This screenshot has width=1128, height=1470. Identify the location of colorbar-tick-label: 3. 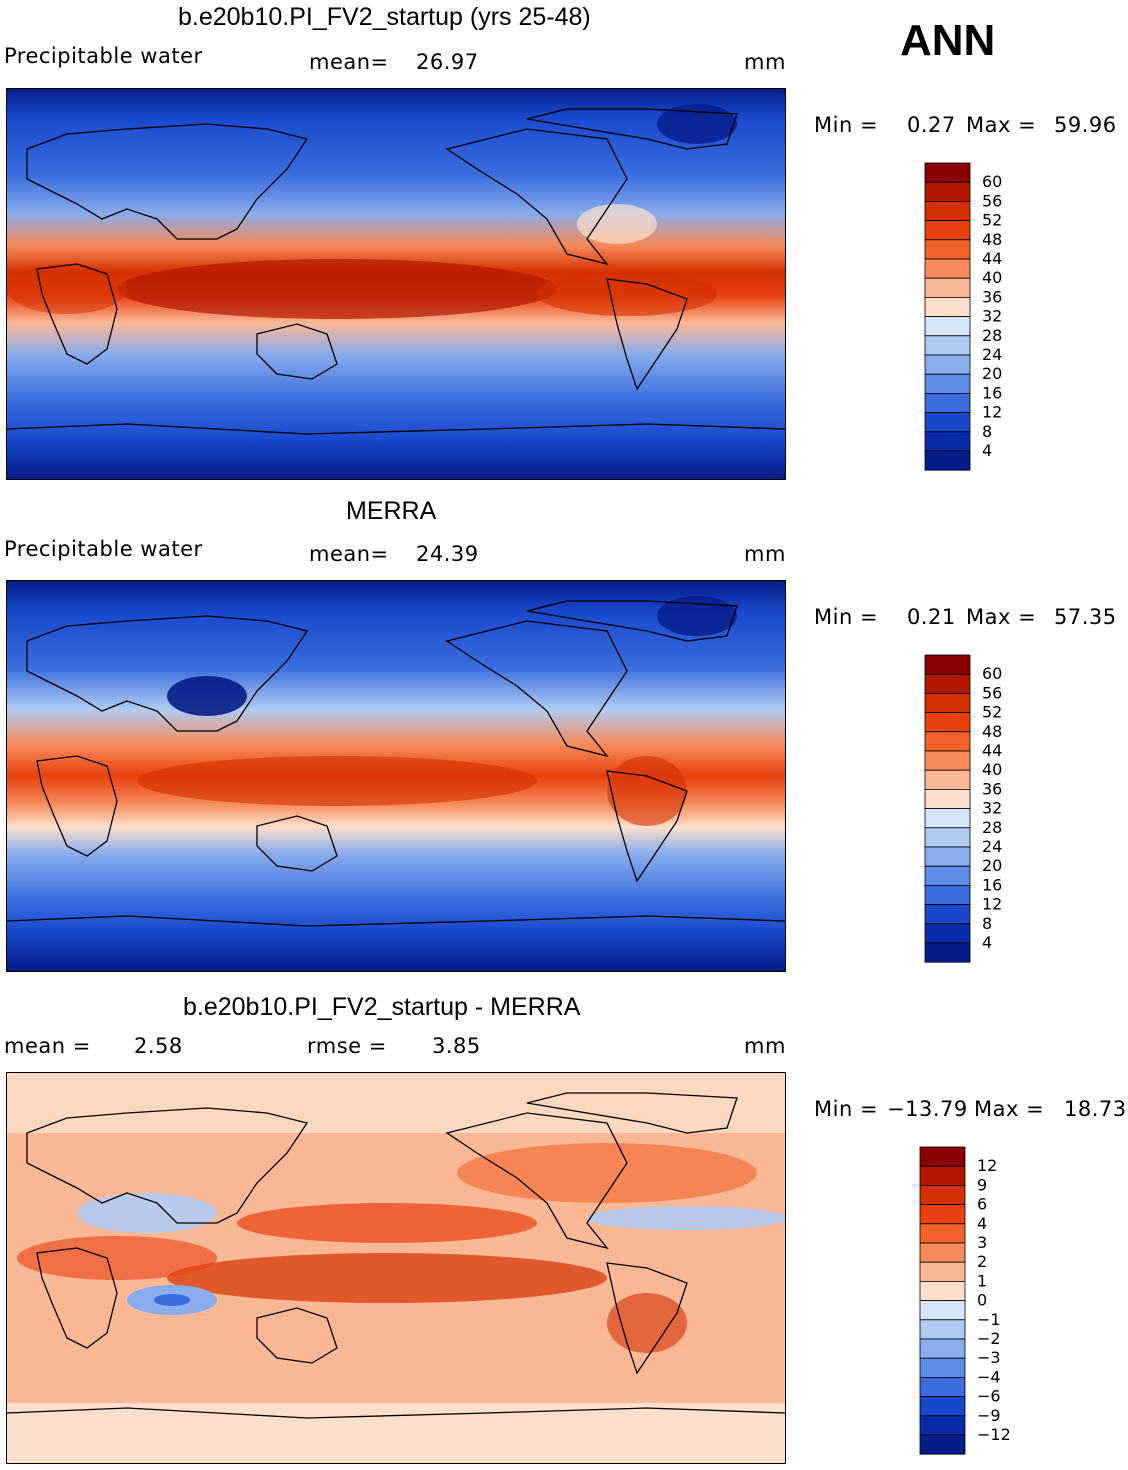
(982, 1242).